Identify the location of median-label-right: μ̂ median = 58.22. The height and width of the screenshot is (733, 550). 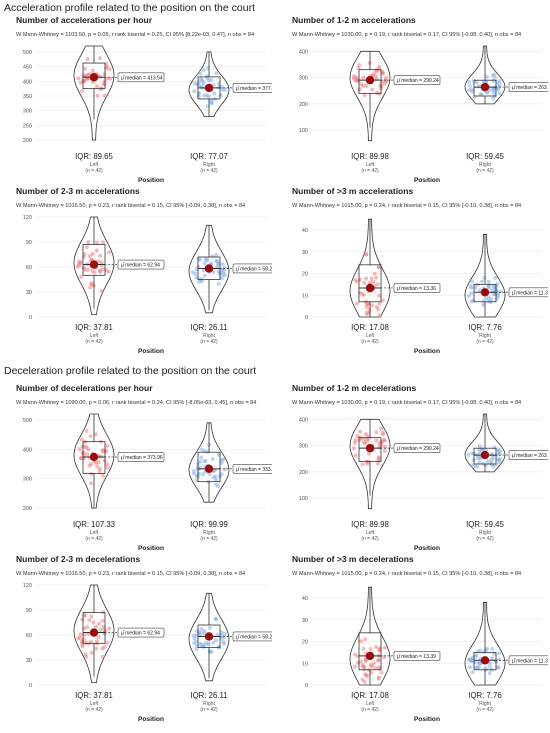
(254, 269).